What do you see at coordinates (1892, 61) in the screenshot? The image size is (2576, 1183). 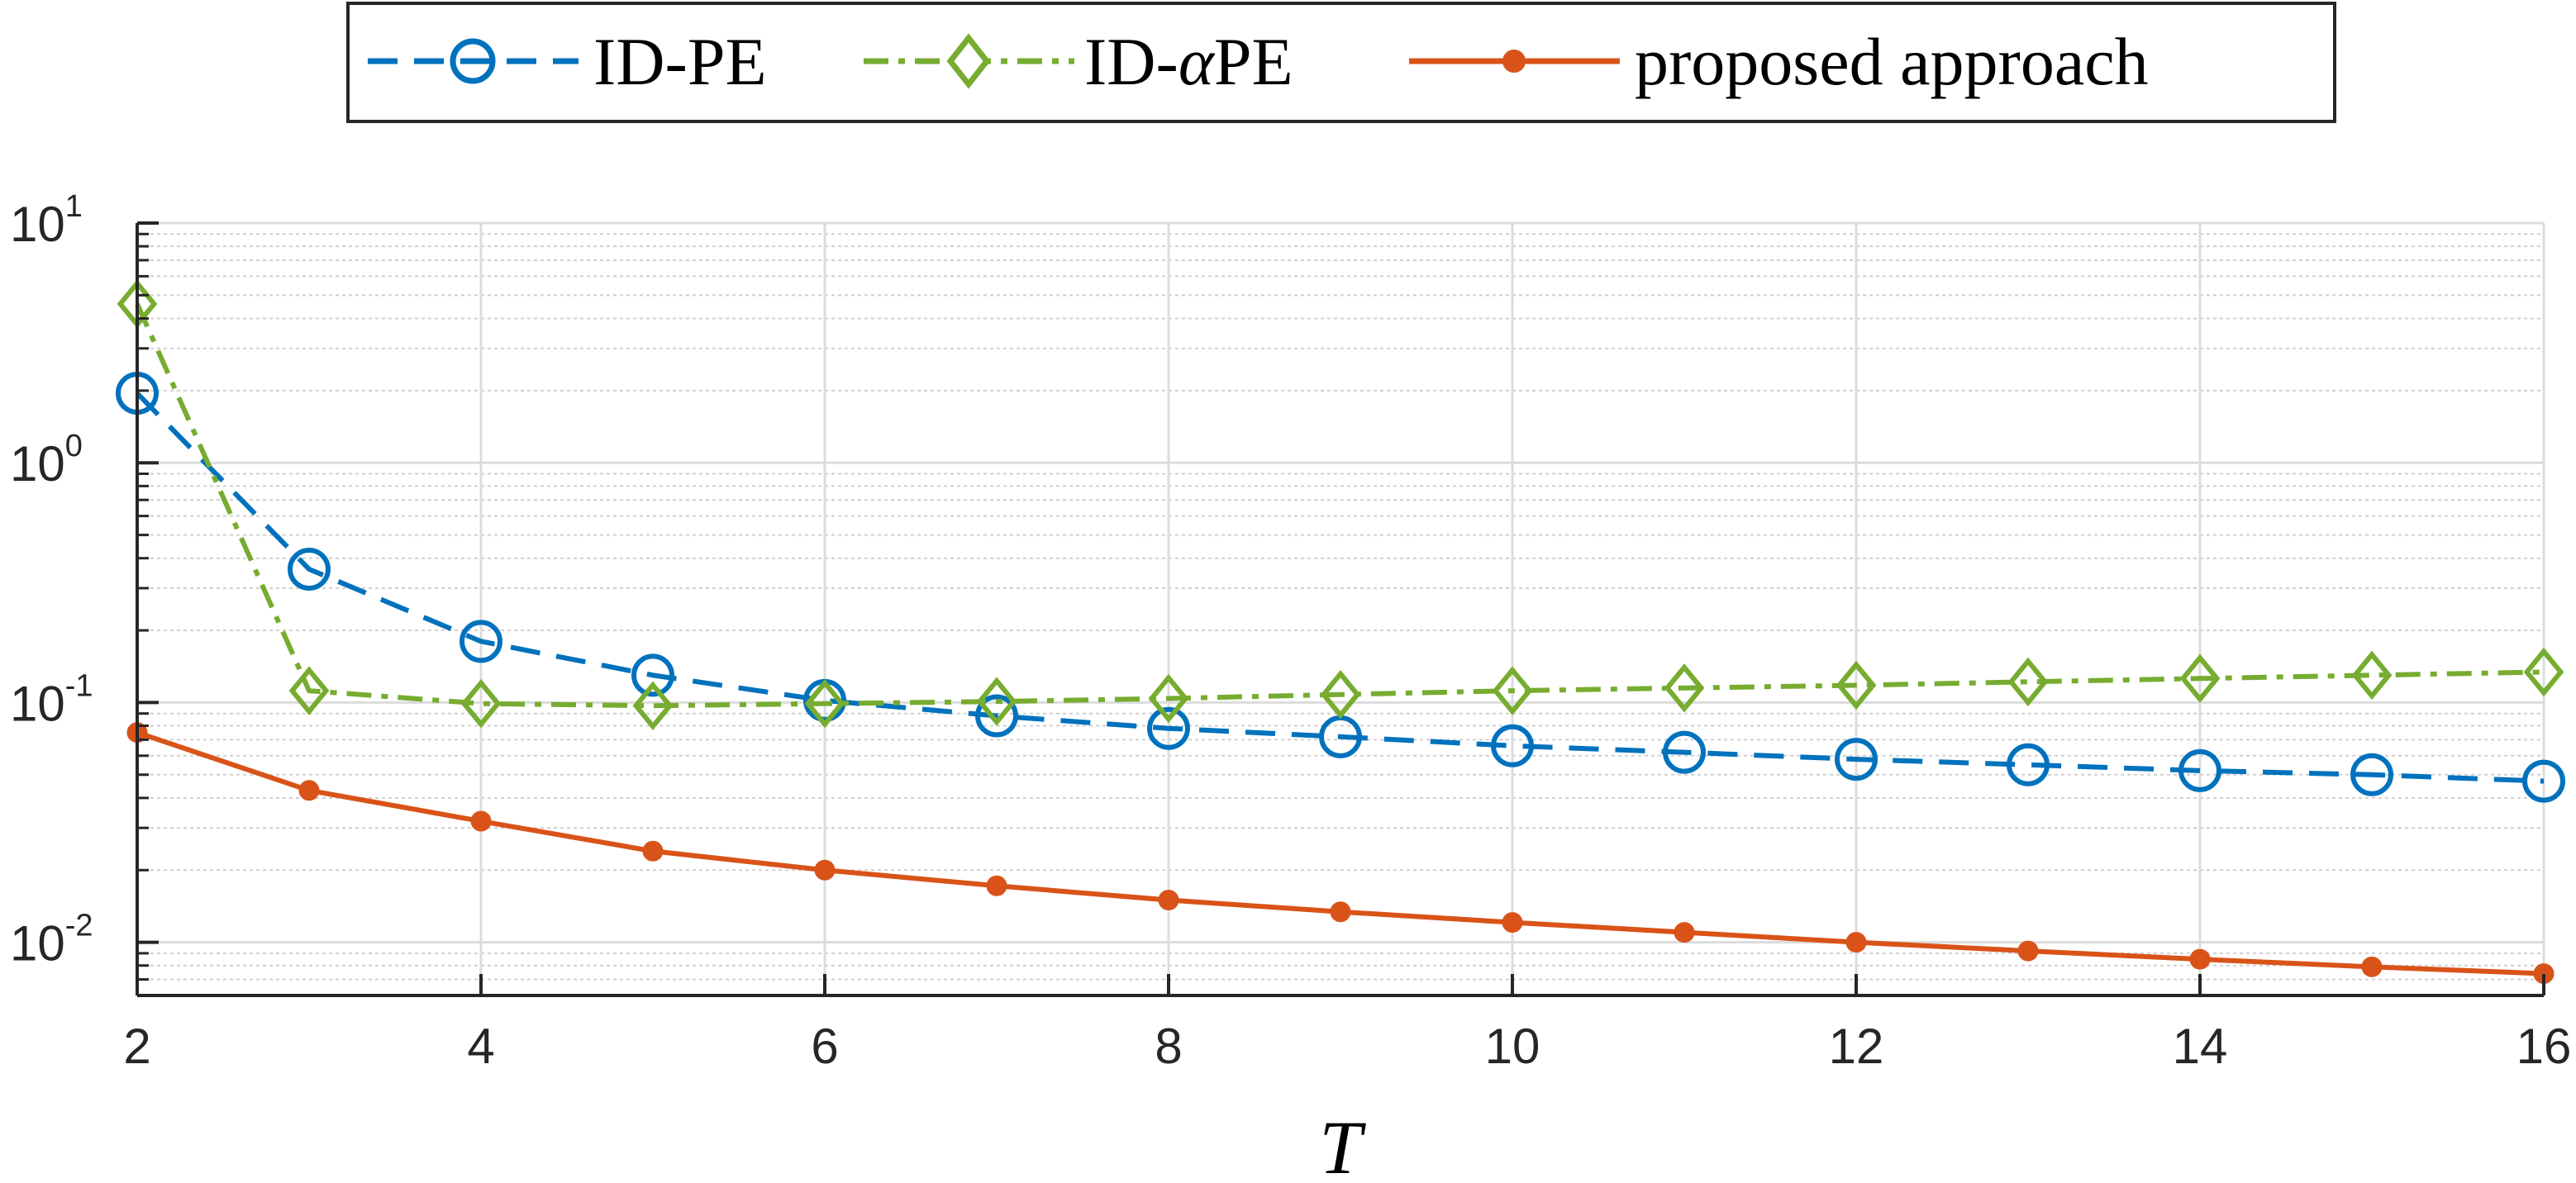 I see `legend-label-proposed-approach: proposed approach` at bounding box center [1892, 61].